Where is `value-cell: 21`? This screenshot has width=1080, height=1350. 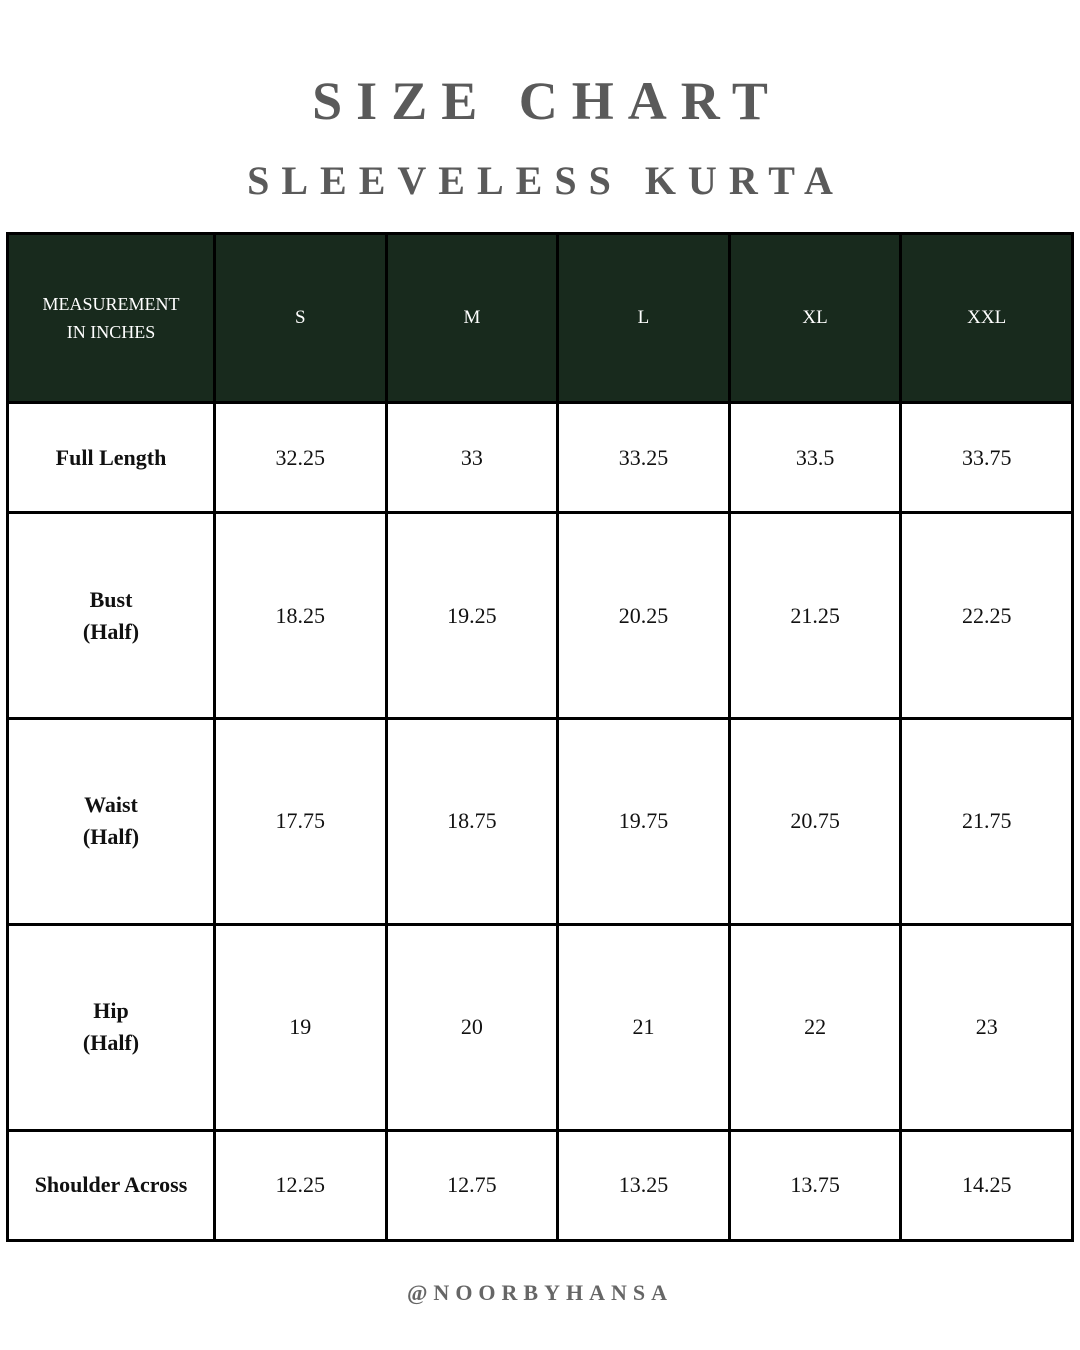 value-cell: 21 is located at coordinates (643, 1027).